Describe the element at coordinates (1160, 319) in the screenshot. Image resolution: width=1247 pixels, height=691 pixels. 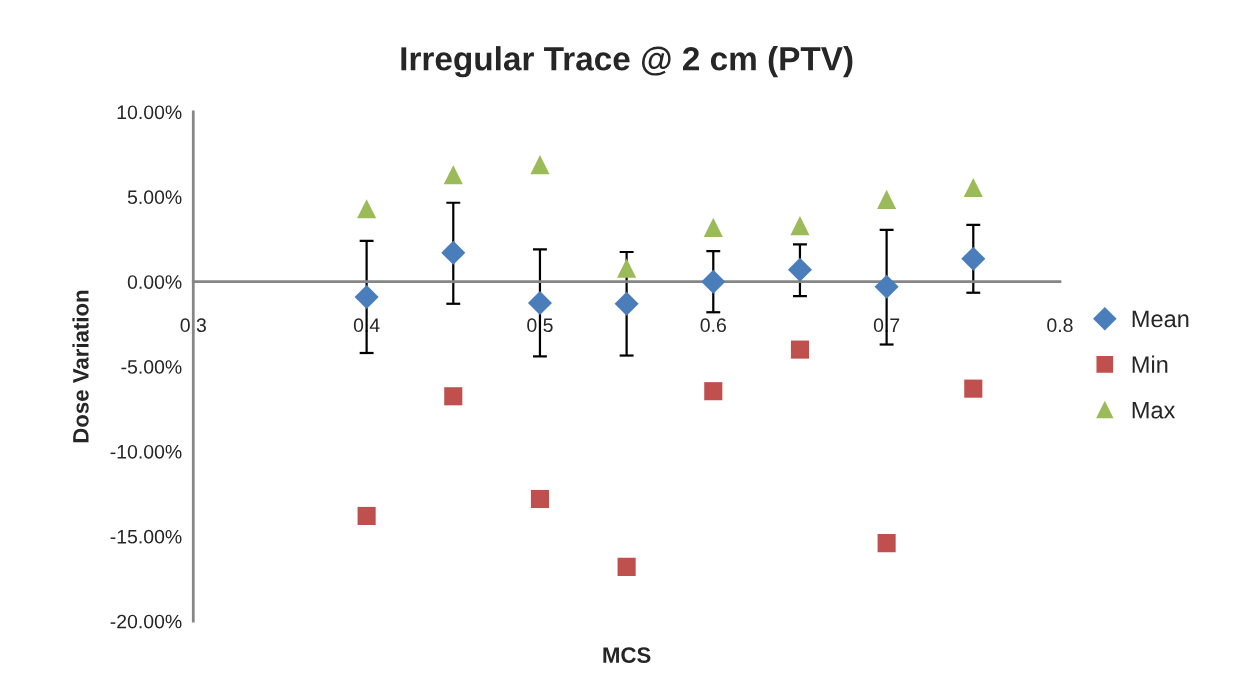
I see `legend-label: Mean` at that location.